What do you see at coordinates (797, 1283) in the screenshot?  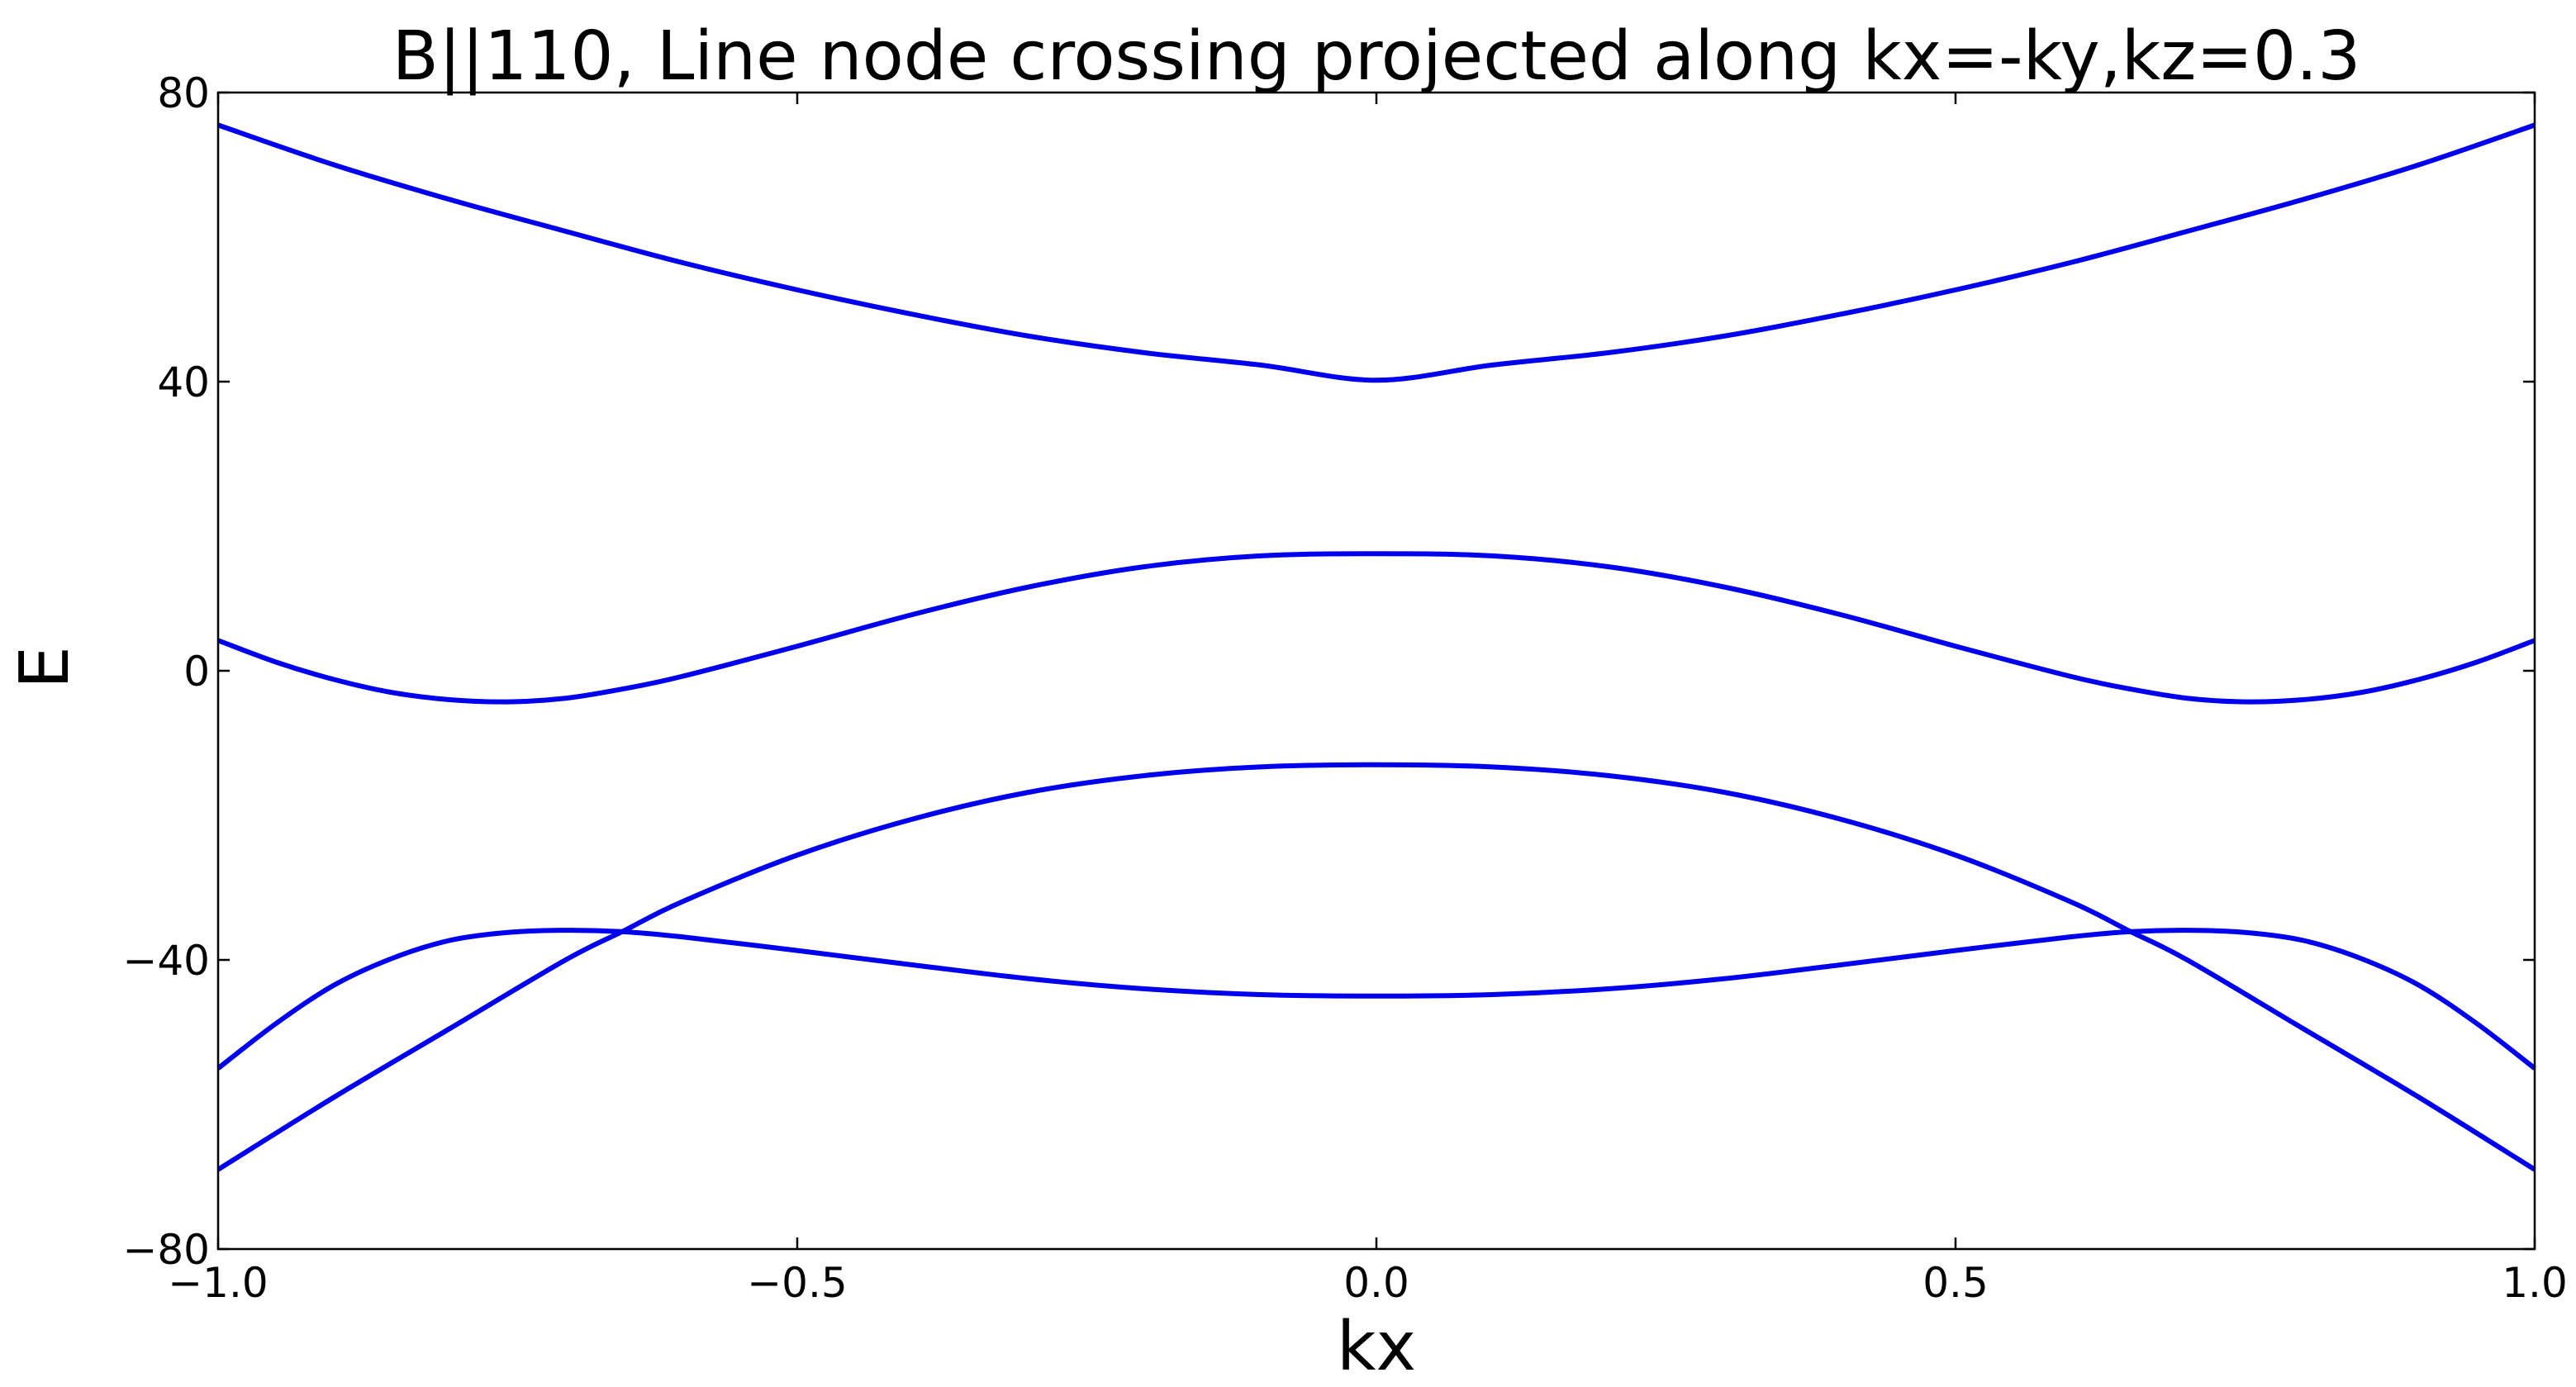 I see `x-tick-label: −0.5` at bounding box center [797, 1283].